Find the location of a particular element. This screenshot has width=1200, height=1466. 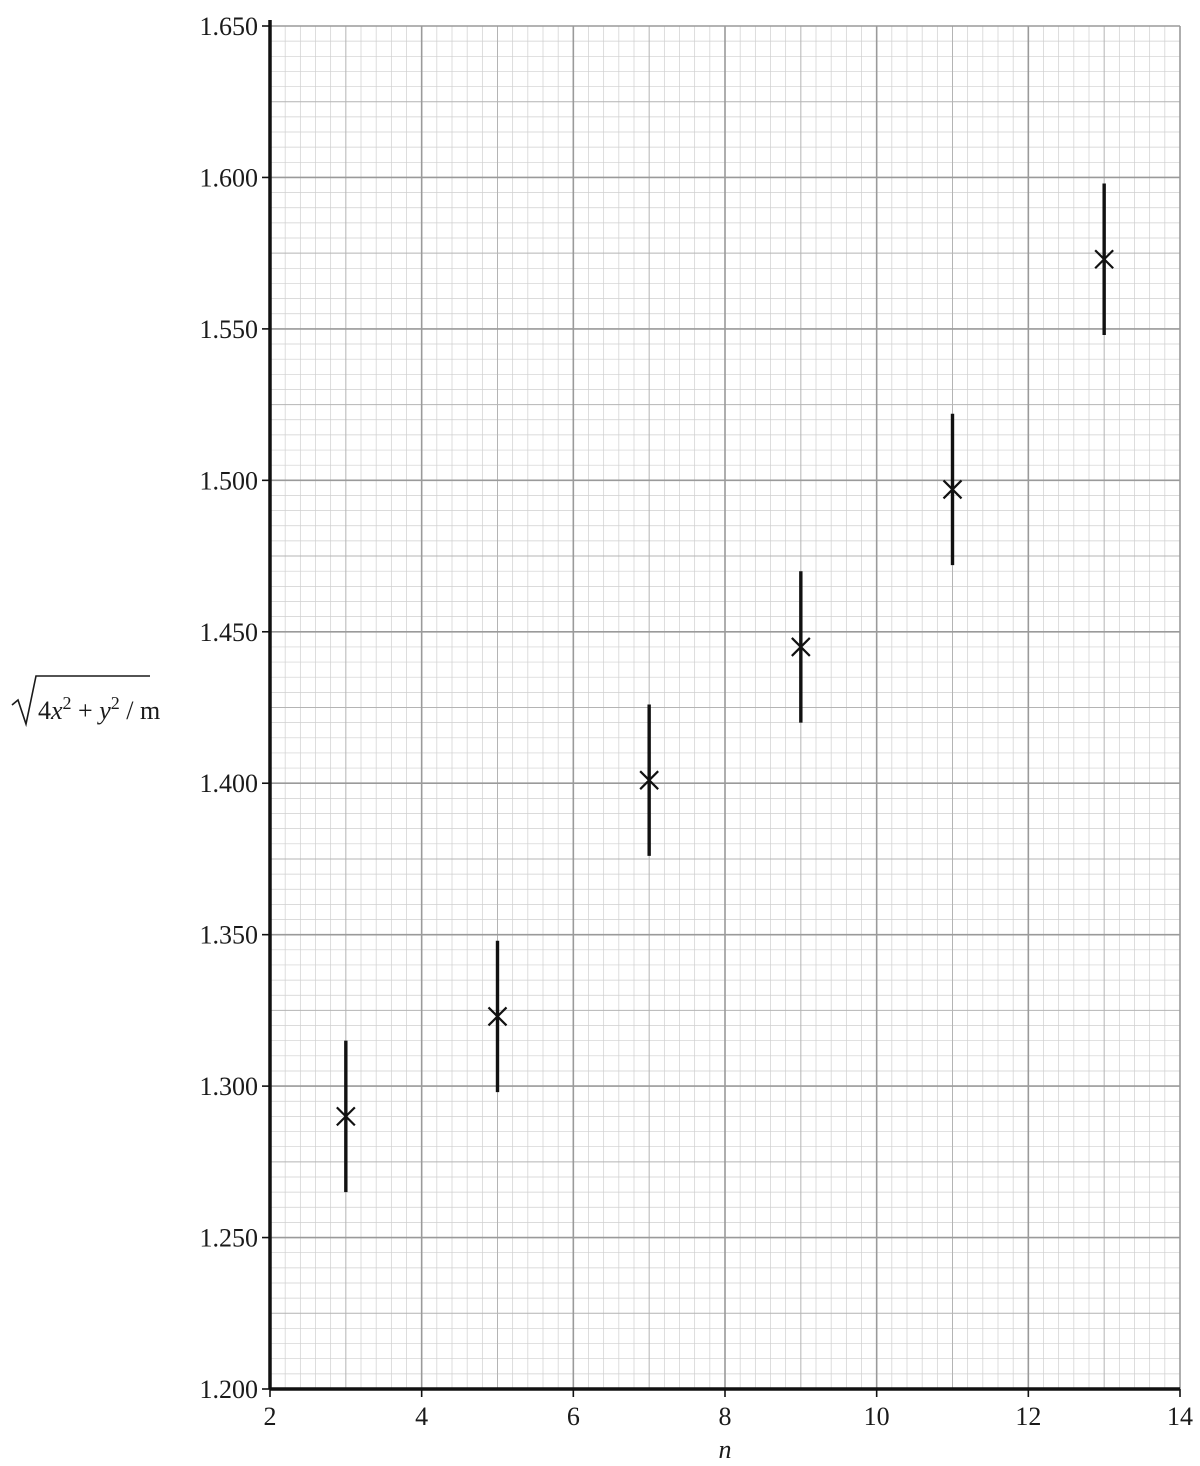

y-label-var-y: y is located at coordinates (103, 710).